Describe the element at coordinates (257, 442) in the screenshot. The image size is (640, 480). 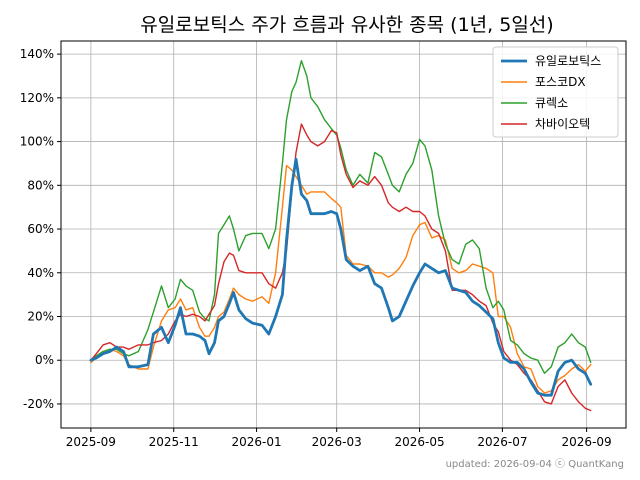
I see `x-tick-label: 2026-01` at that location.